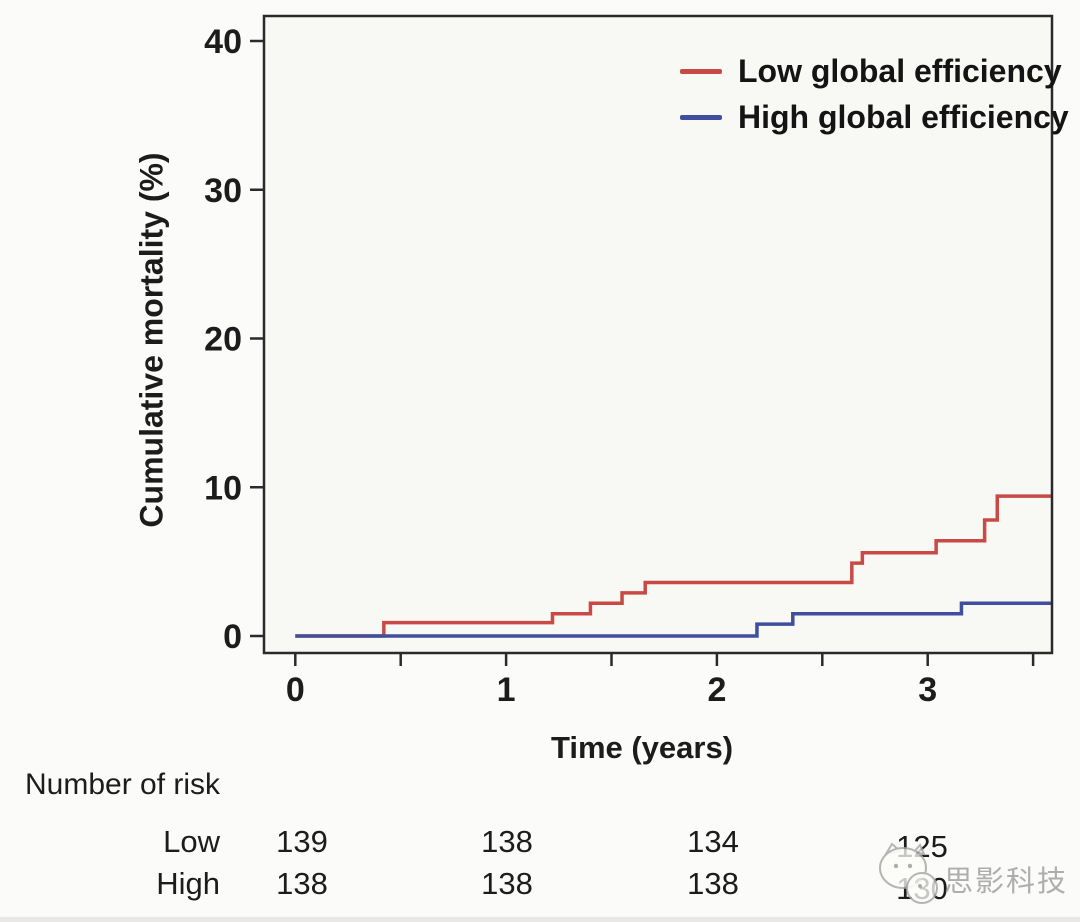 This screenshot has width=1080, height=922. What do you see at coordinates (903, 116) in the screenshot?
I see `legend-label-high: High global efficiency` at bounding box center [903, 116].